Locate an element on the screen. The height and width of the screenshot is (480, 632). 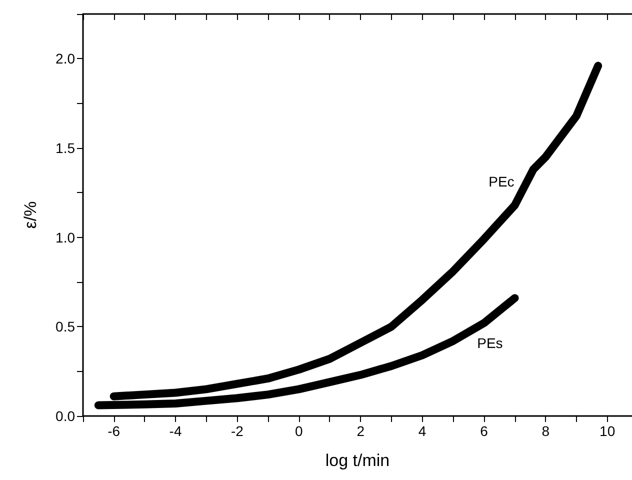
y-tick-label: 1.5 is located at coordinates (66, 148).